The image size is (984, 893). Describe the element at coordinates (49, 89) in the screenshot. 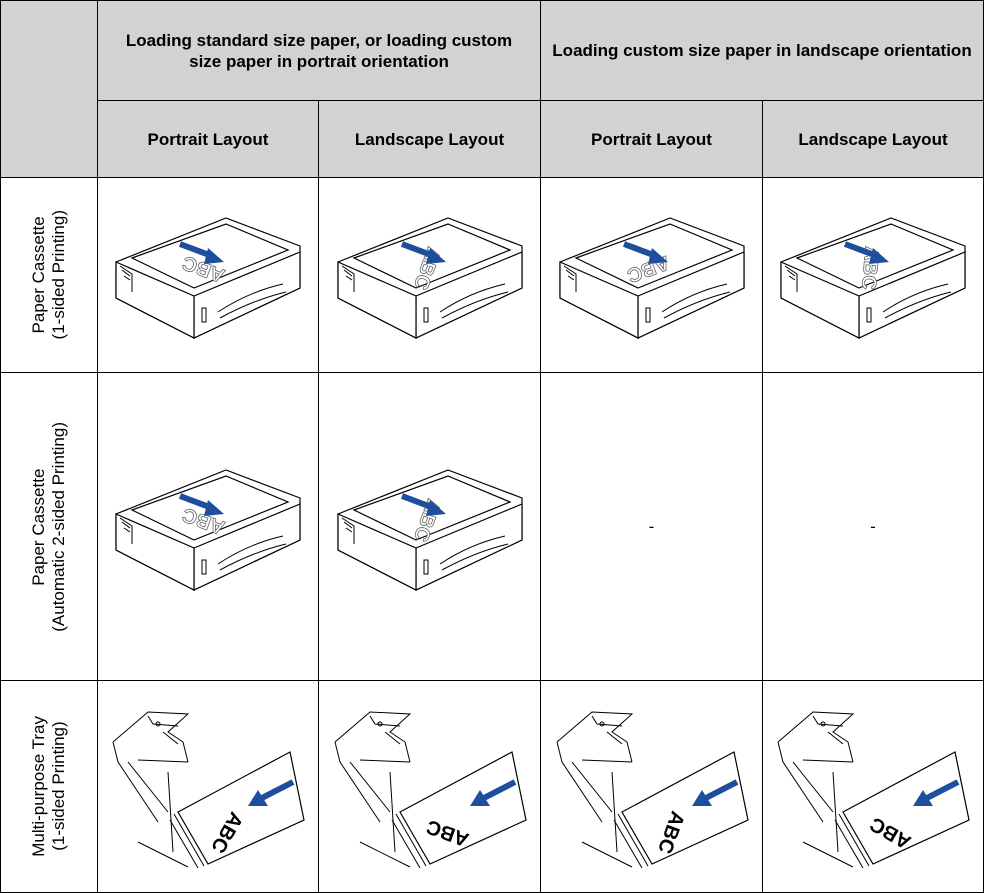

I see `corner-cell` at that location.